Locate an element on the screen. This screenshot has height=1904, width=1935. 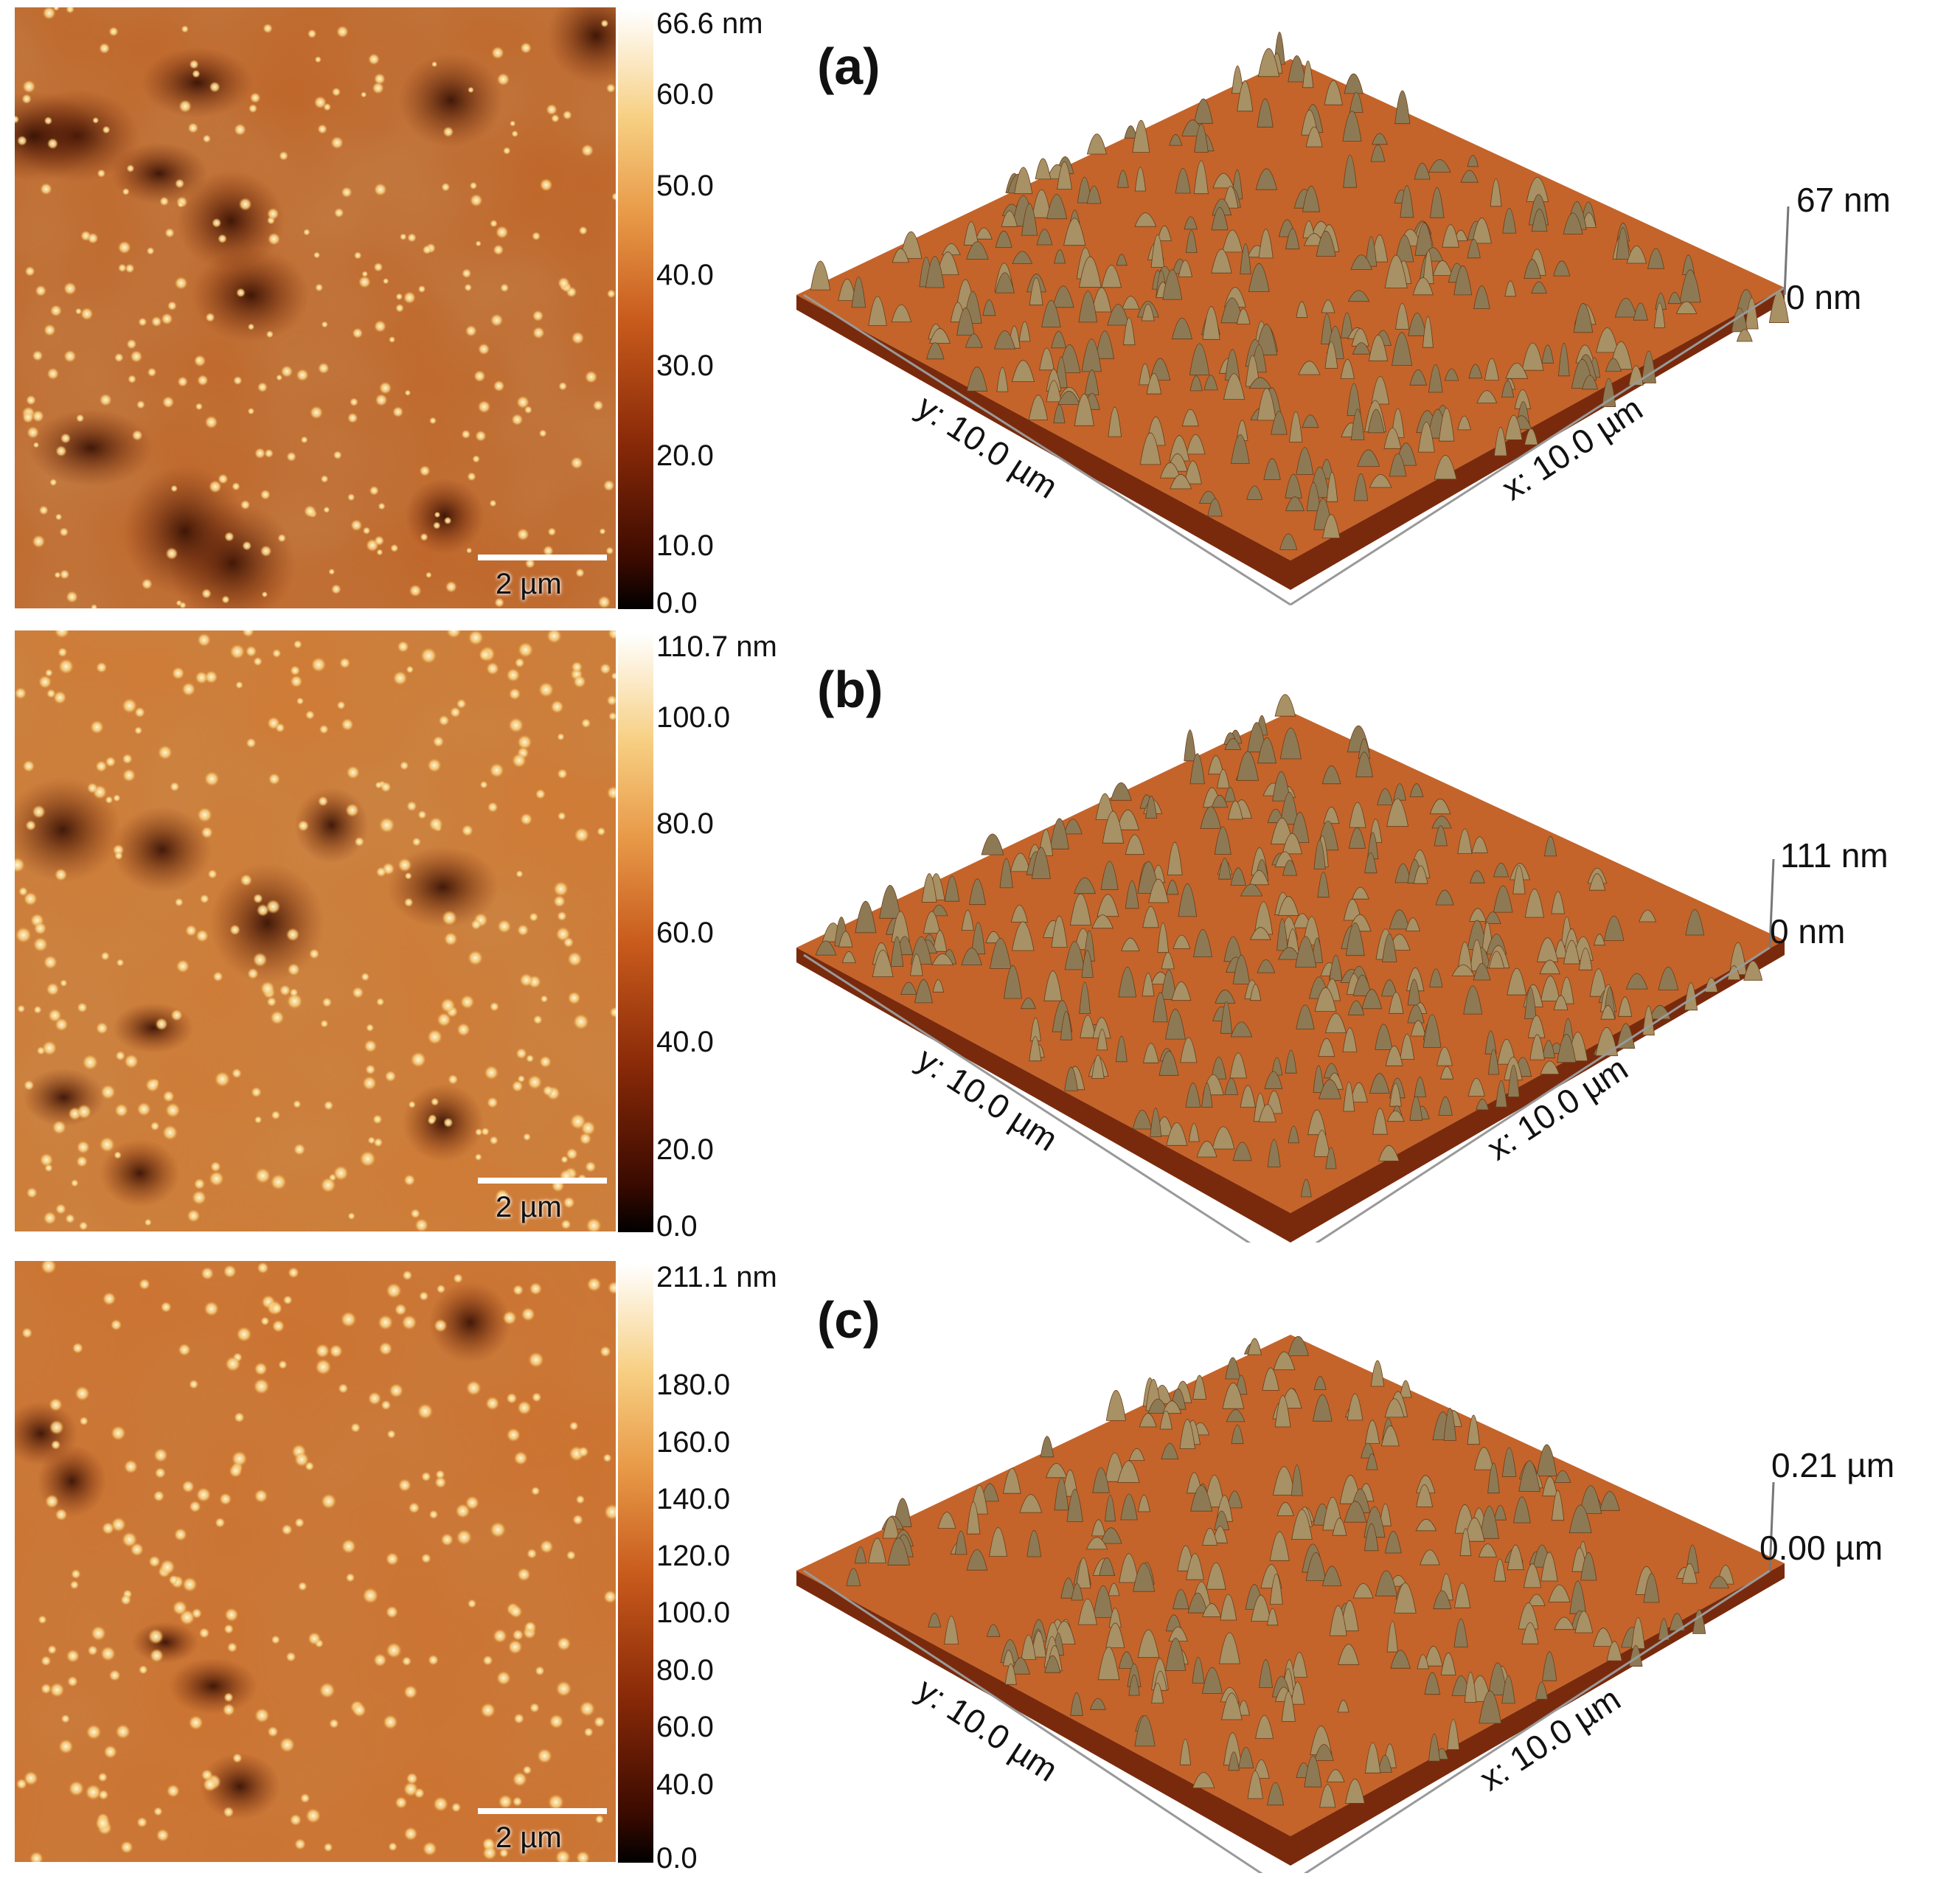
z-axis-line is located at coordinates (1771, 1526).